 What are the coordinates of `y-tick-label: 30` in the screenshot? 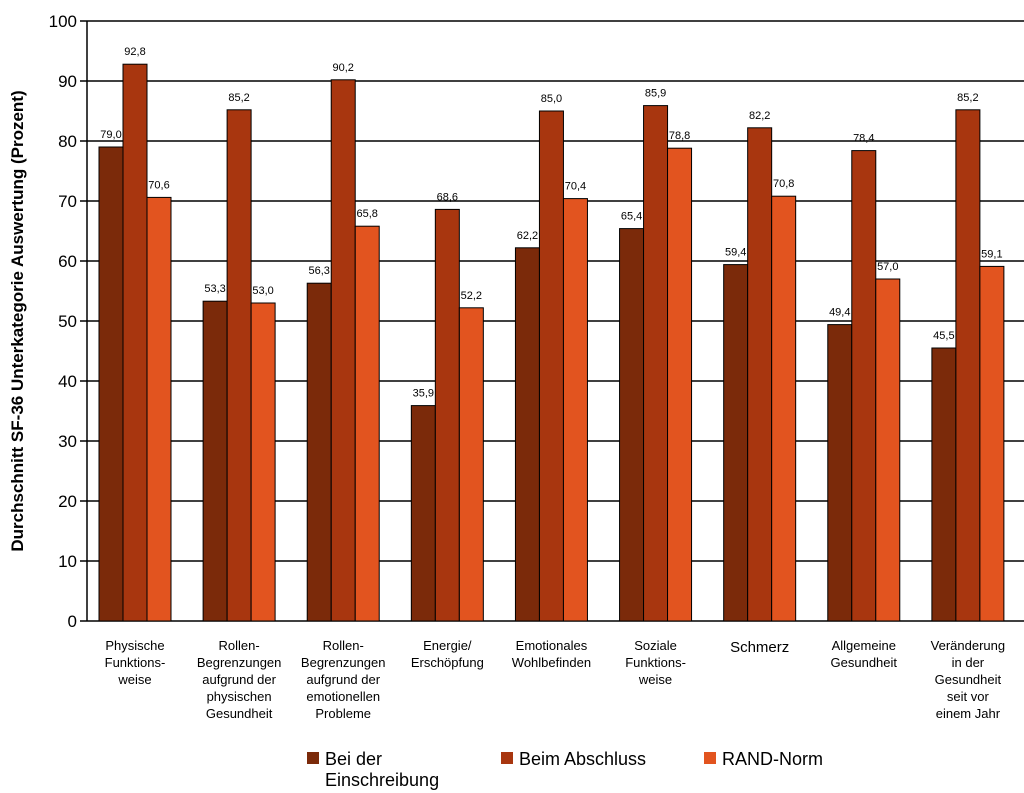 It's located at (67, 441).